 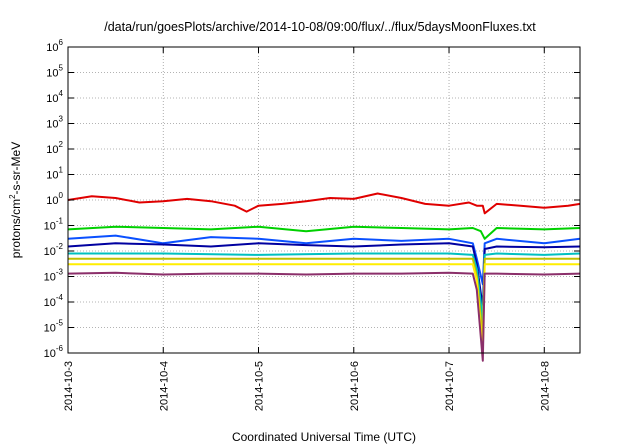 I want to click on y-tick-exponent: 1, so click(x=61, y=170).